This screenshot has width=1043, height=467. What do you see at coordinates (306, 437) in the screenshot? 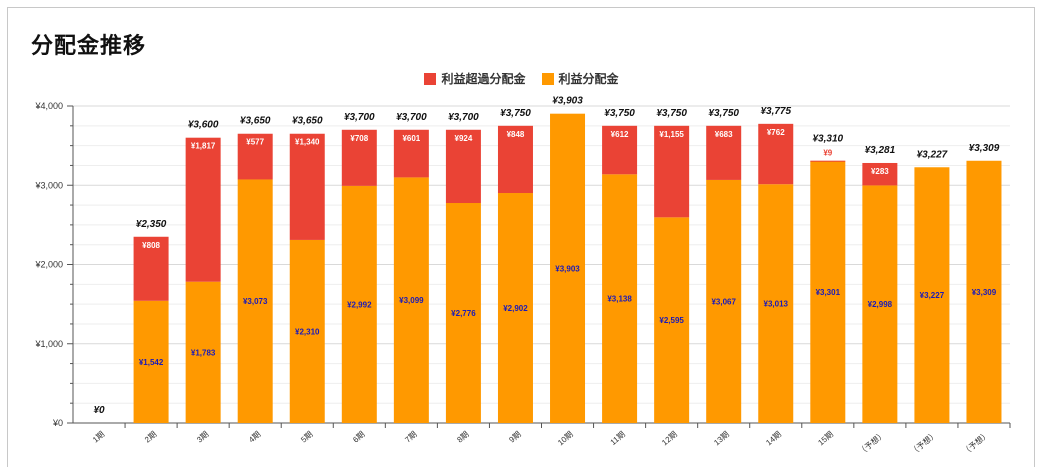
I see `x-tick-label: 5期` at bounding box center [306, 437].